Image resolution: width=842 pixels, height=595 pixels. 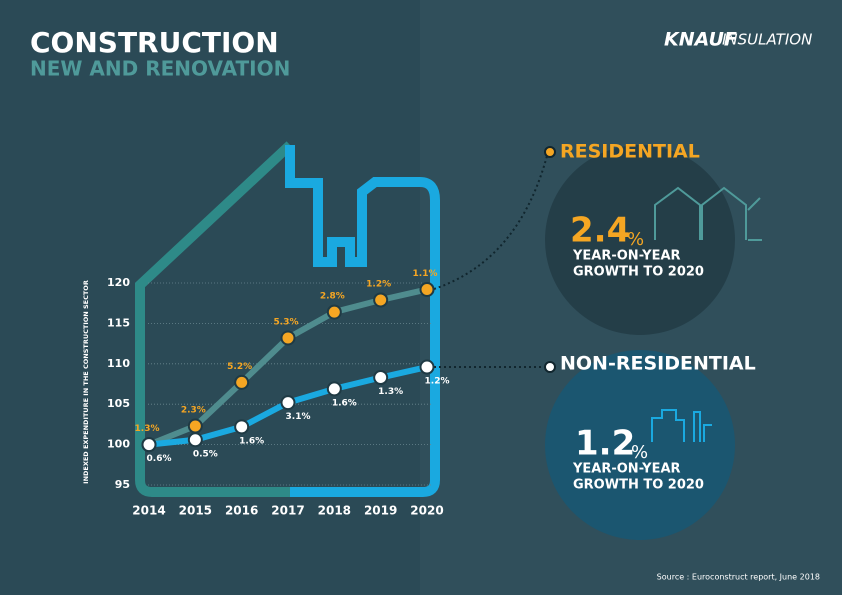 What do you see at coordinates (658, 364) in the screenshot?
I see `legend-label: NON-RESIDENTIAL` at bounding box center [658, 364].